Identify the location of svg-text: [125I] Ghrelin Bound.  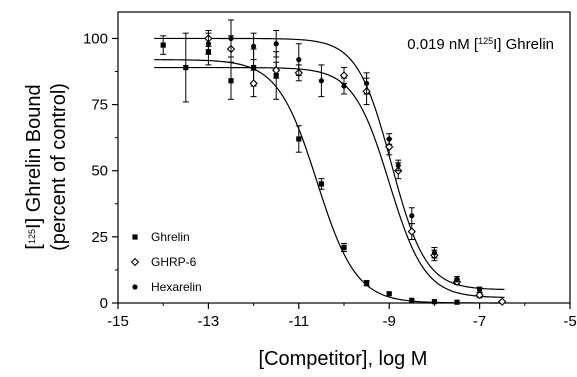
(34, 166).